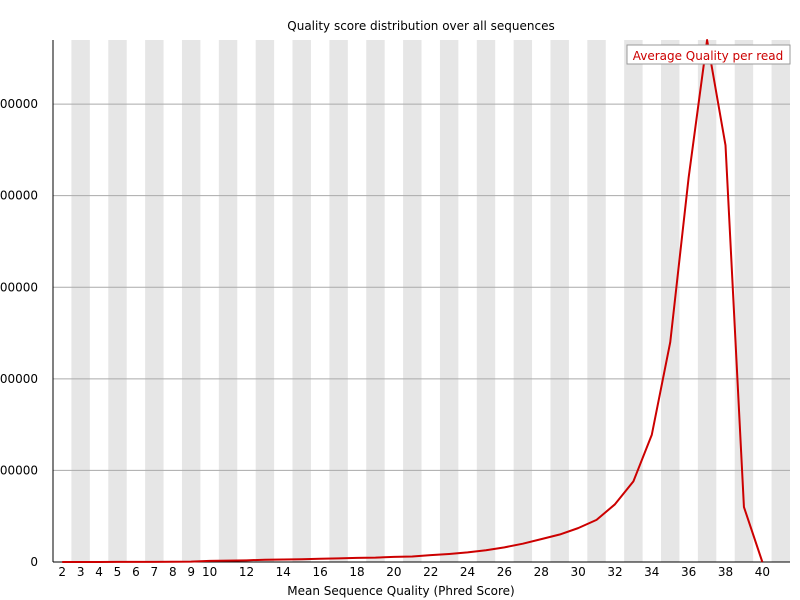 The image size is (800, 600). I want to click on x-tick-label: 7, so click(155, 572).